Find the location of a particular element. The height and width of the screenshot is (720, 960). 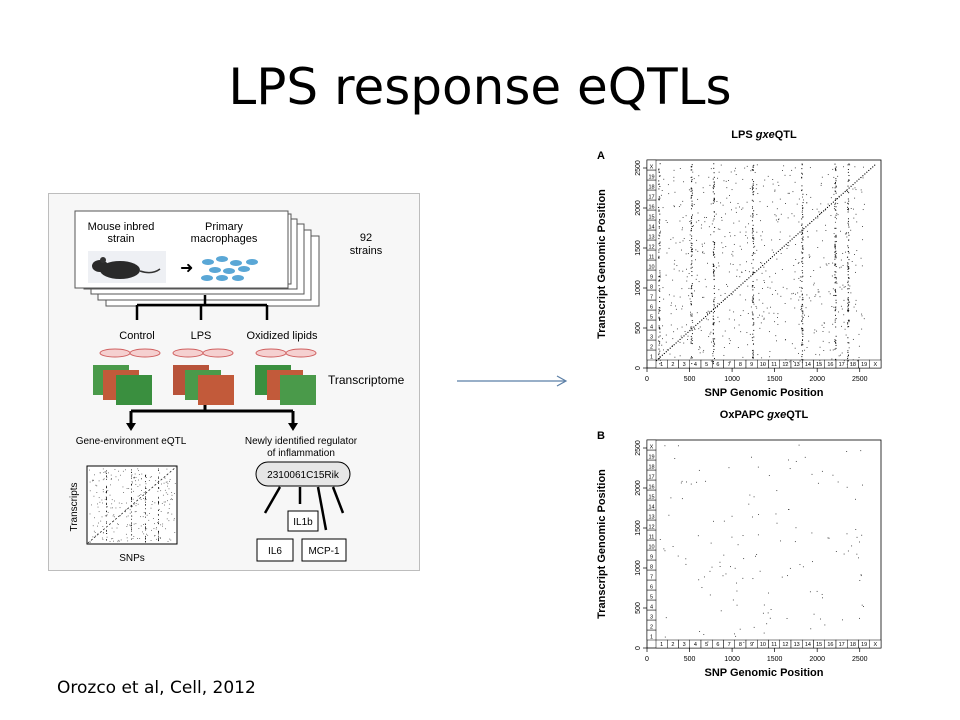

x-tick-label: 1500 is located at coordinates (775, 659).